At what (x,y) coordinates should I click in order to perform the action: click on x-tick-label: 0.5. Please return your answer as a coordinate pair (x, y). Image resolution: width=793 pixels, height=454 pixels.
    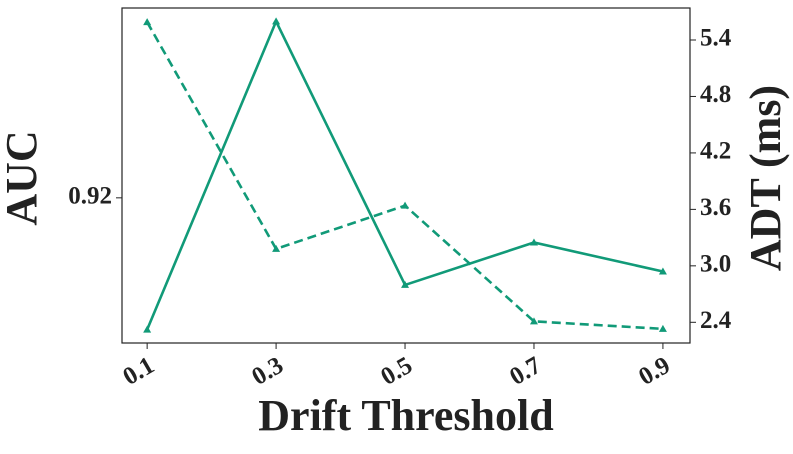
    Looking at the image, I should click on (396, 371).